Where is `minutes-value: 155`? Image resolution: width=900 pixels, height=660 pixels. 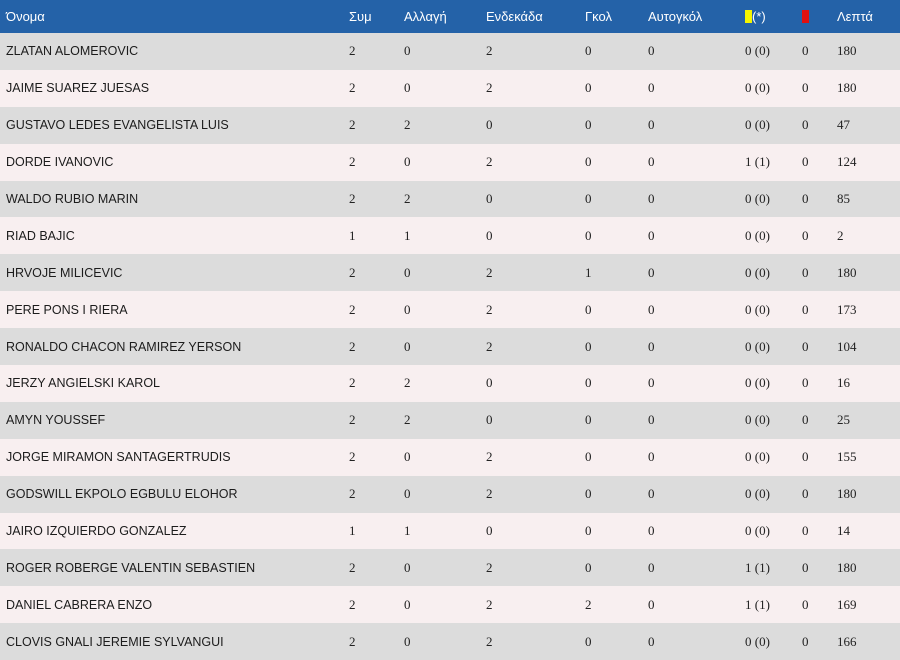
minutes-value: 155 is located at coordinates (847, 457).